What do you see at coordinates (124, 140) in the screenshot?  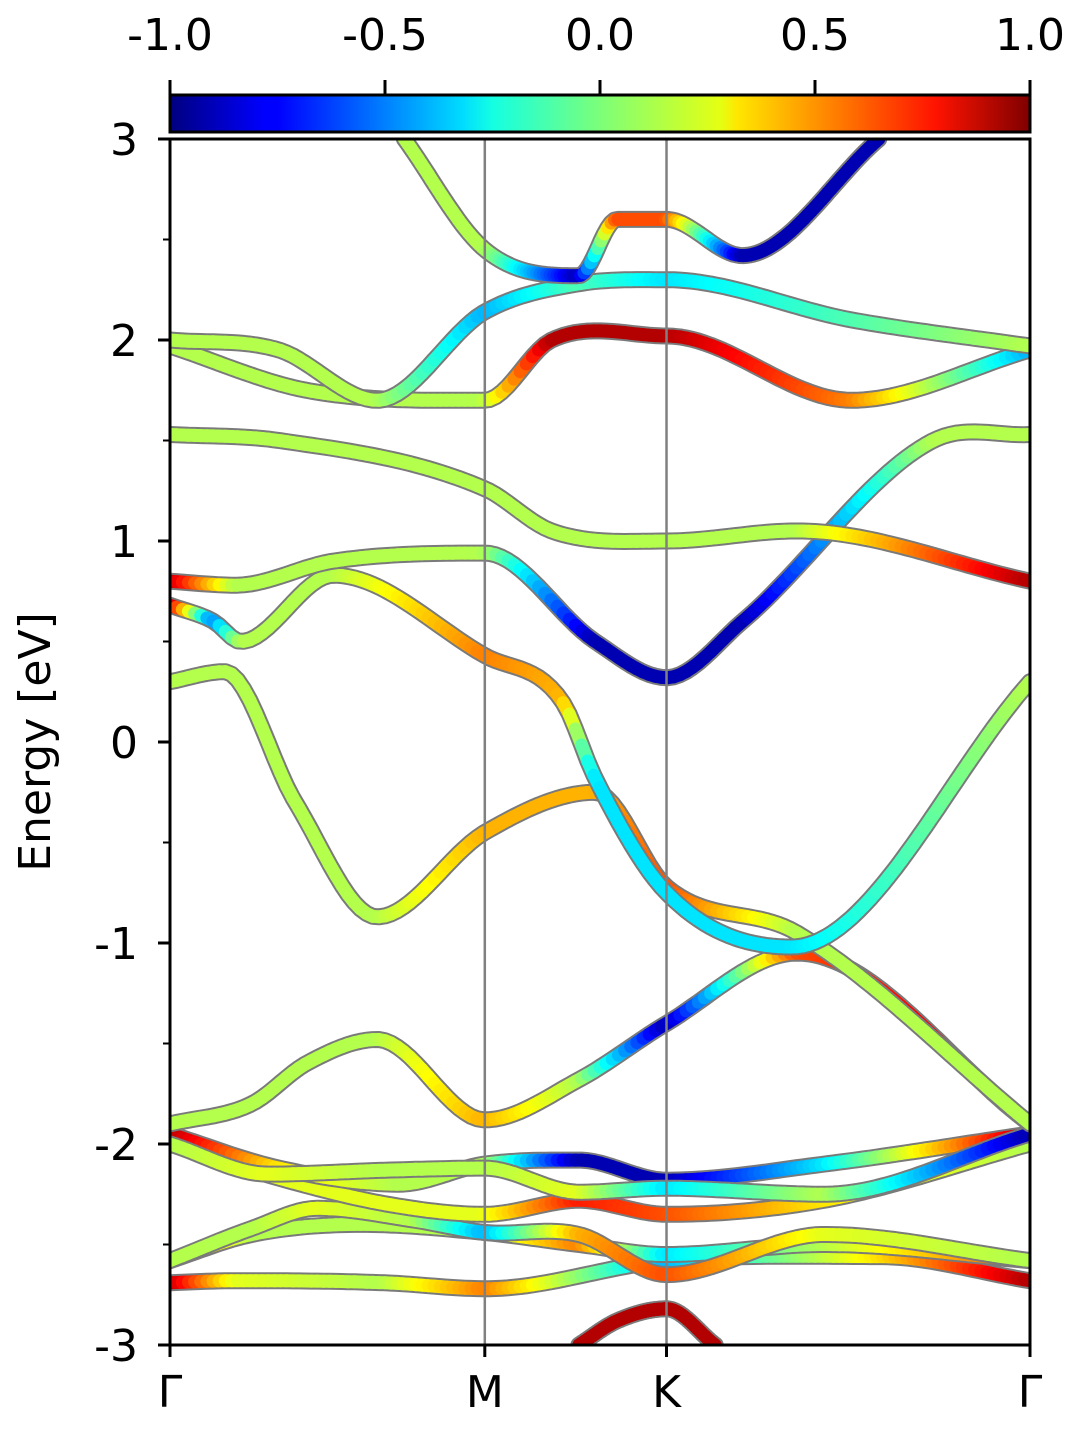 I see `y-tick-label: 3` at bounding box center [124, 140].